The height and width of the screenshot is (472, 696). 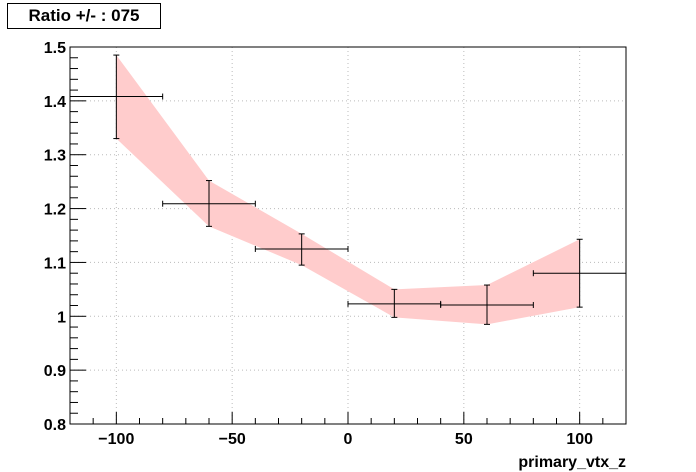 What do you see at coordinates (55, 102) in the screenshot?
I see `y-tick-label: 1.4` at bounding box center [55, 102].